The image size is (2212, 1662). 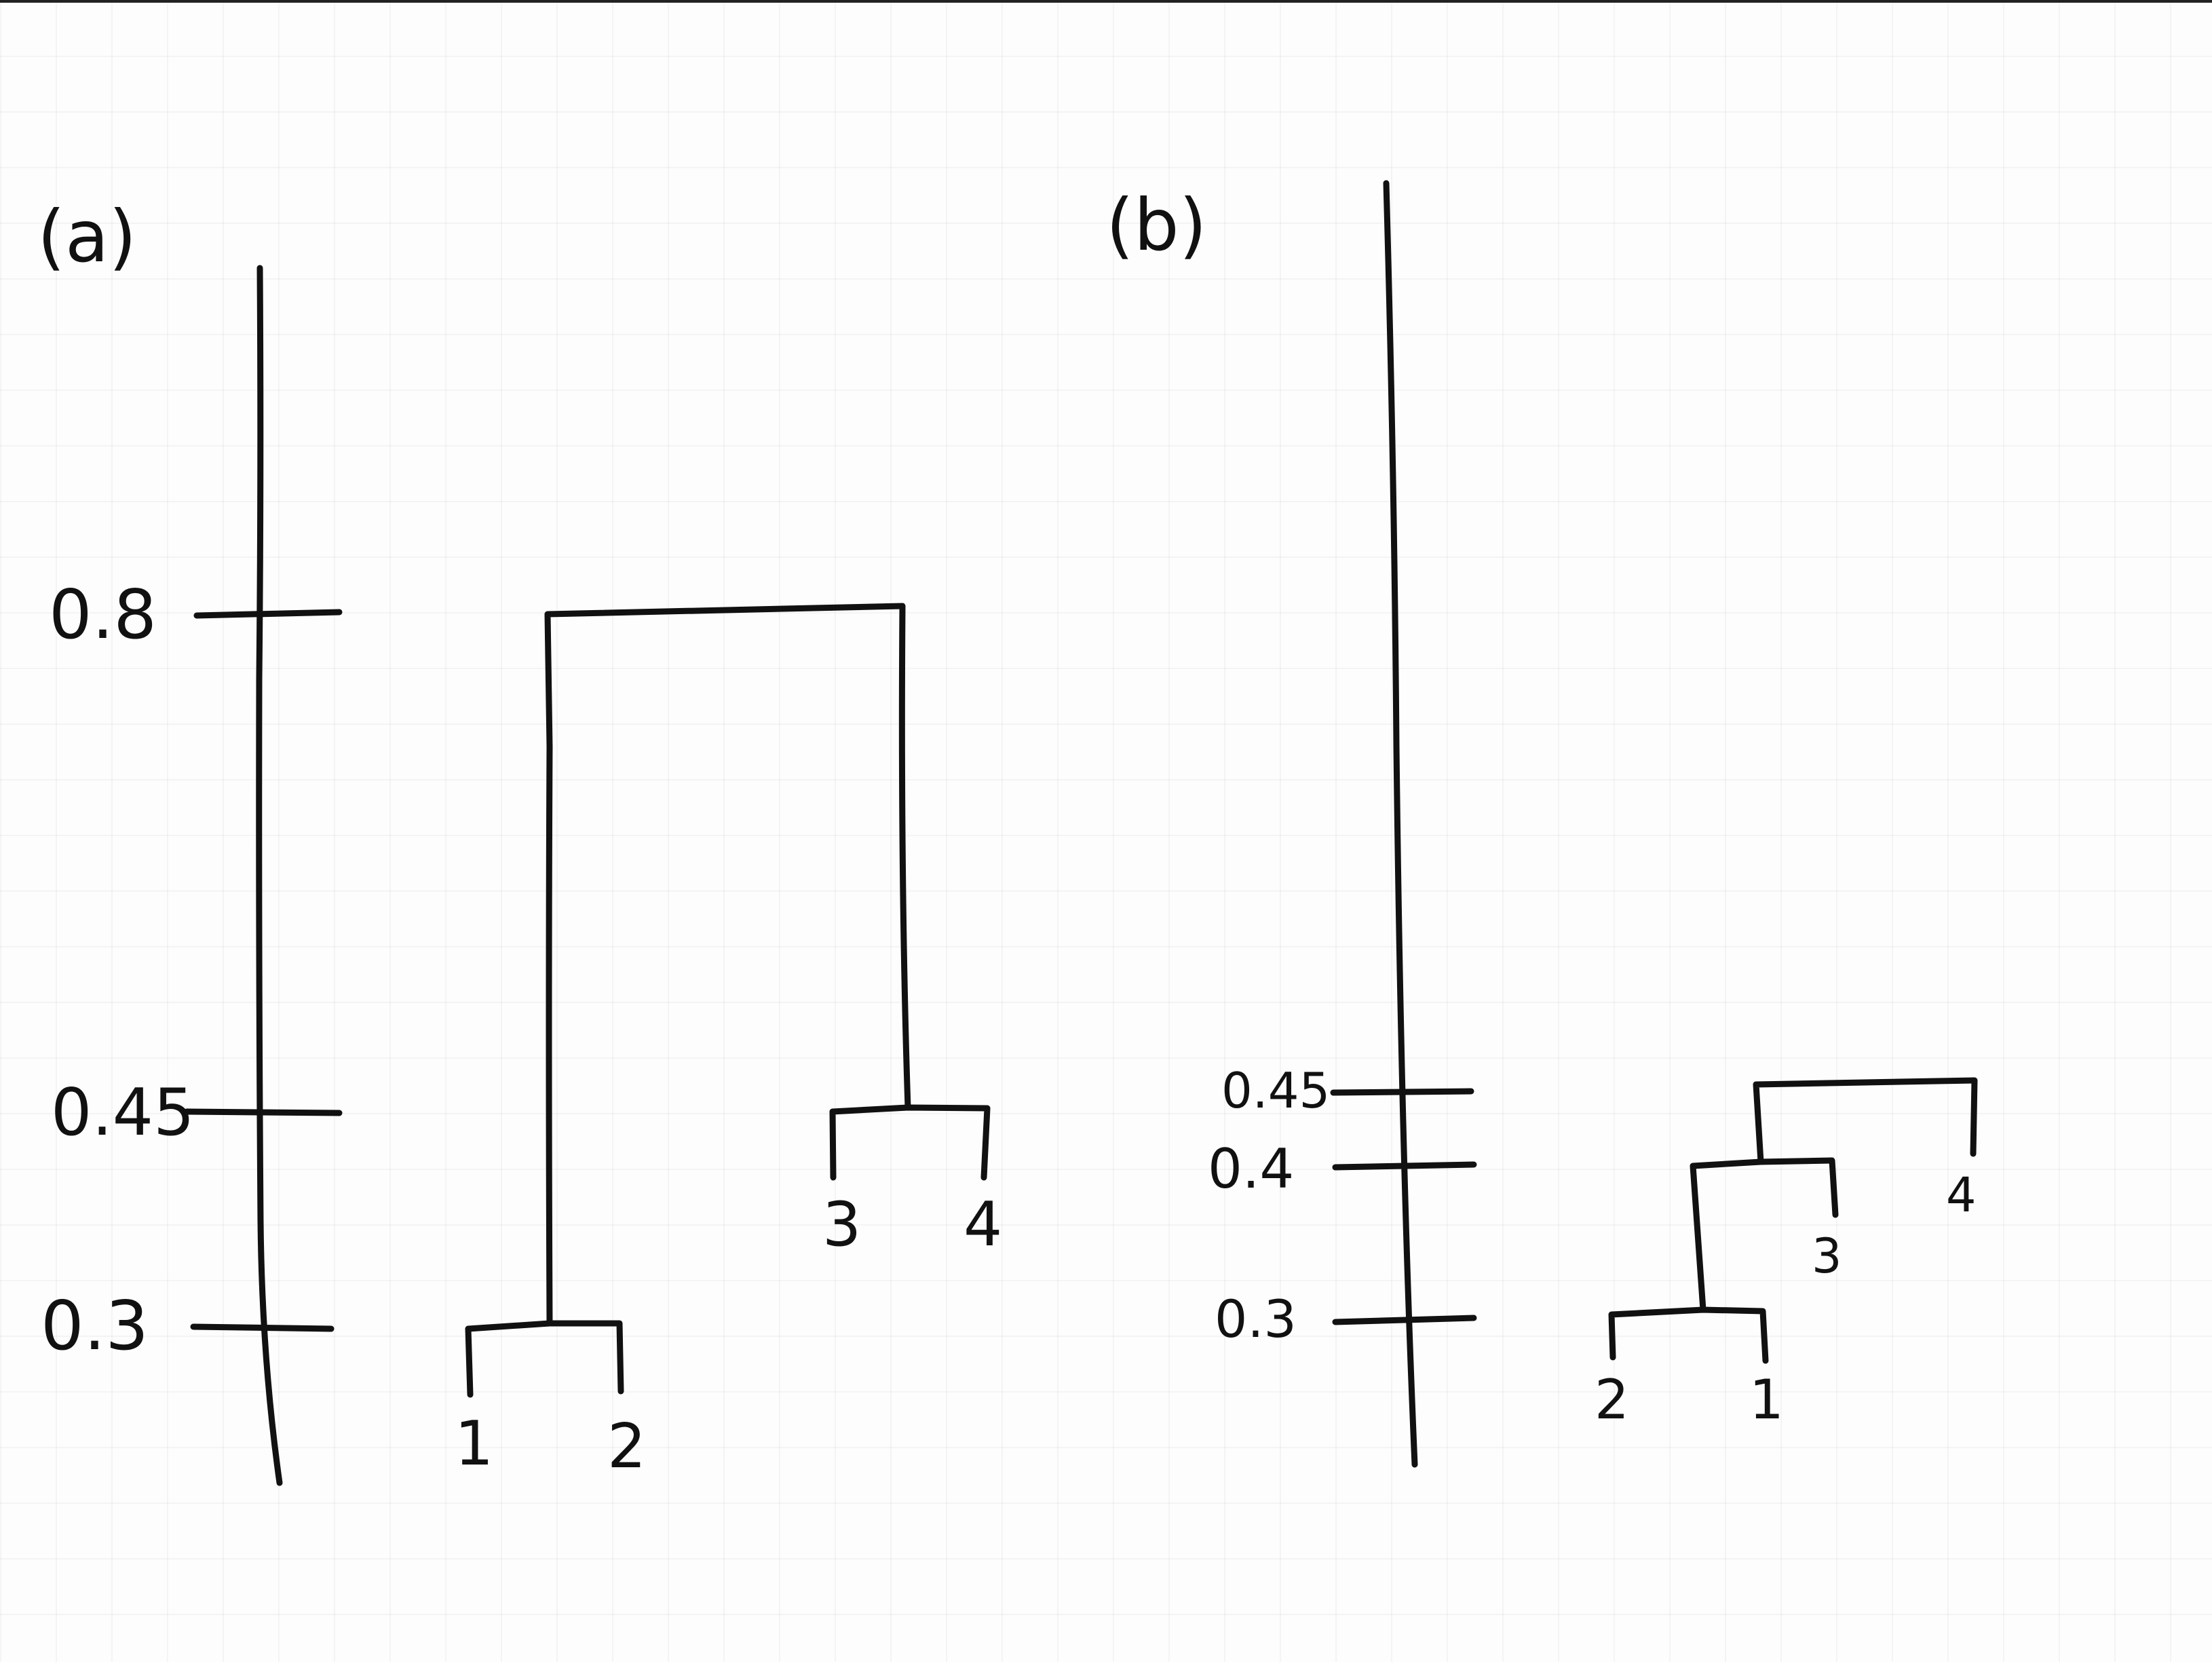 I want to click on panel-b-merge-root, so click(x=1865, y=1121).